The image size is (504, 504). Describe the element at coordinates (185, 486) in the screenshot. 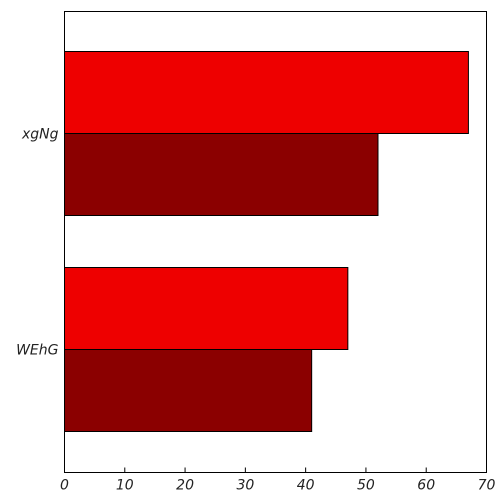

I see `x-tick-label: 20` at that location.